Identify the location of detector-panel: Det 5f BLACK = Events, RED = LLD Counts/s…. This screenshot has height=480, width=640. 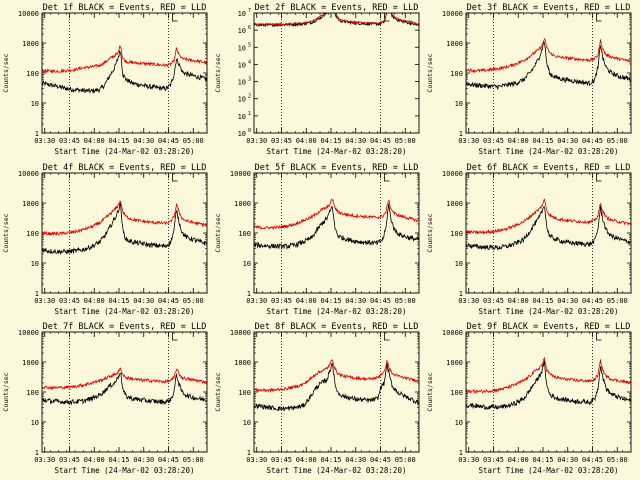
(316, 239).